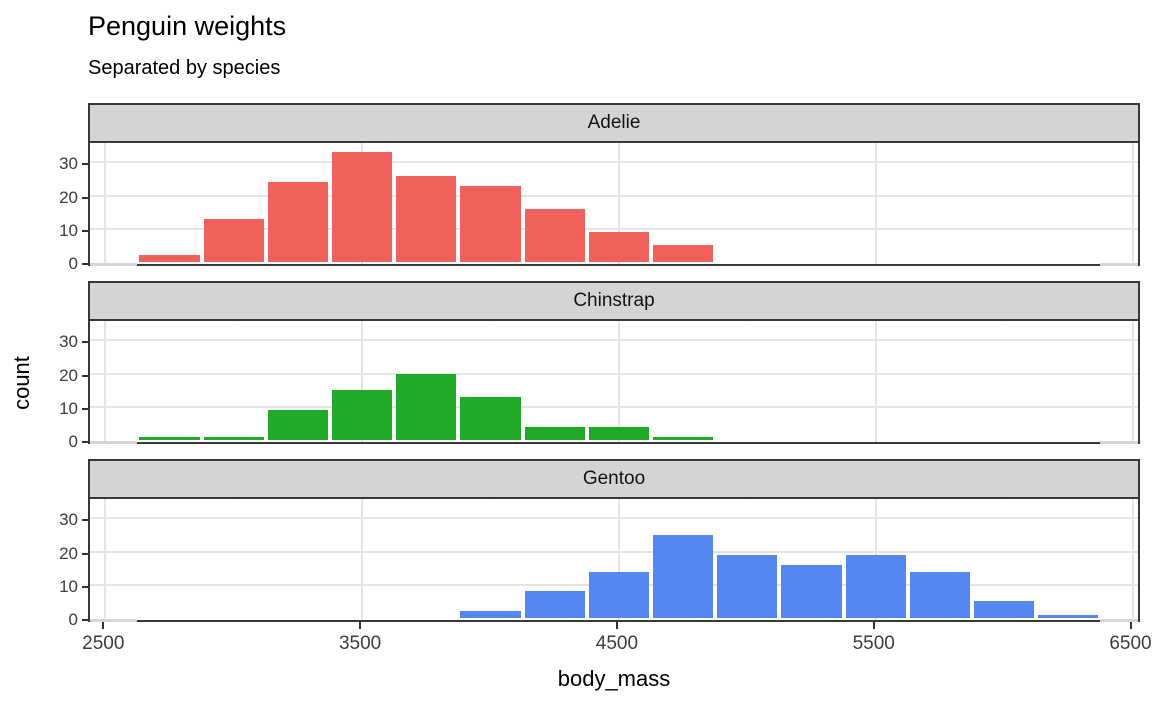  I want to click on plot-title: Penguin weights, so click(187, 26).